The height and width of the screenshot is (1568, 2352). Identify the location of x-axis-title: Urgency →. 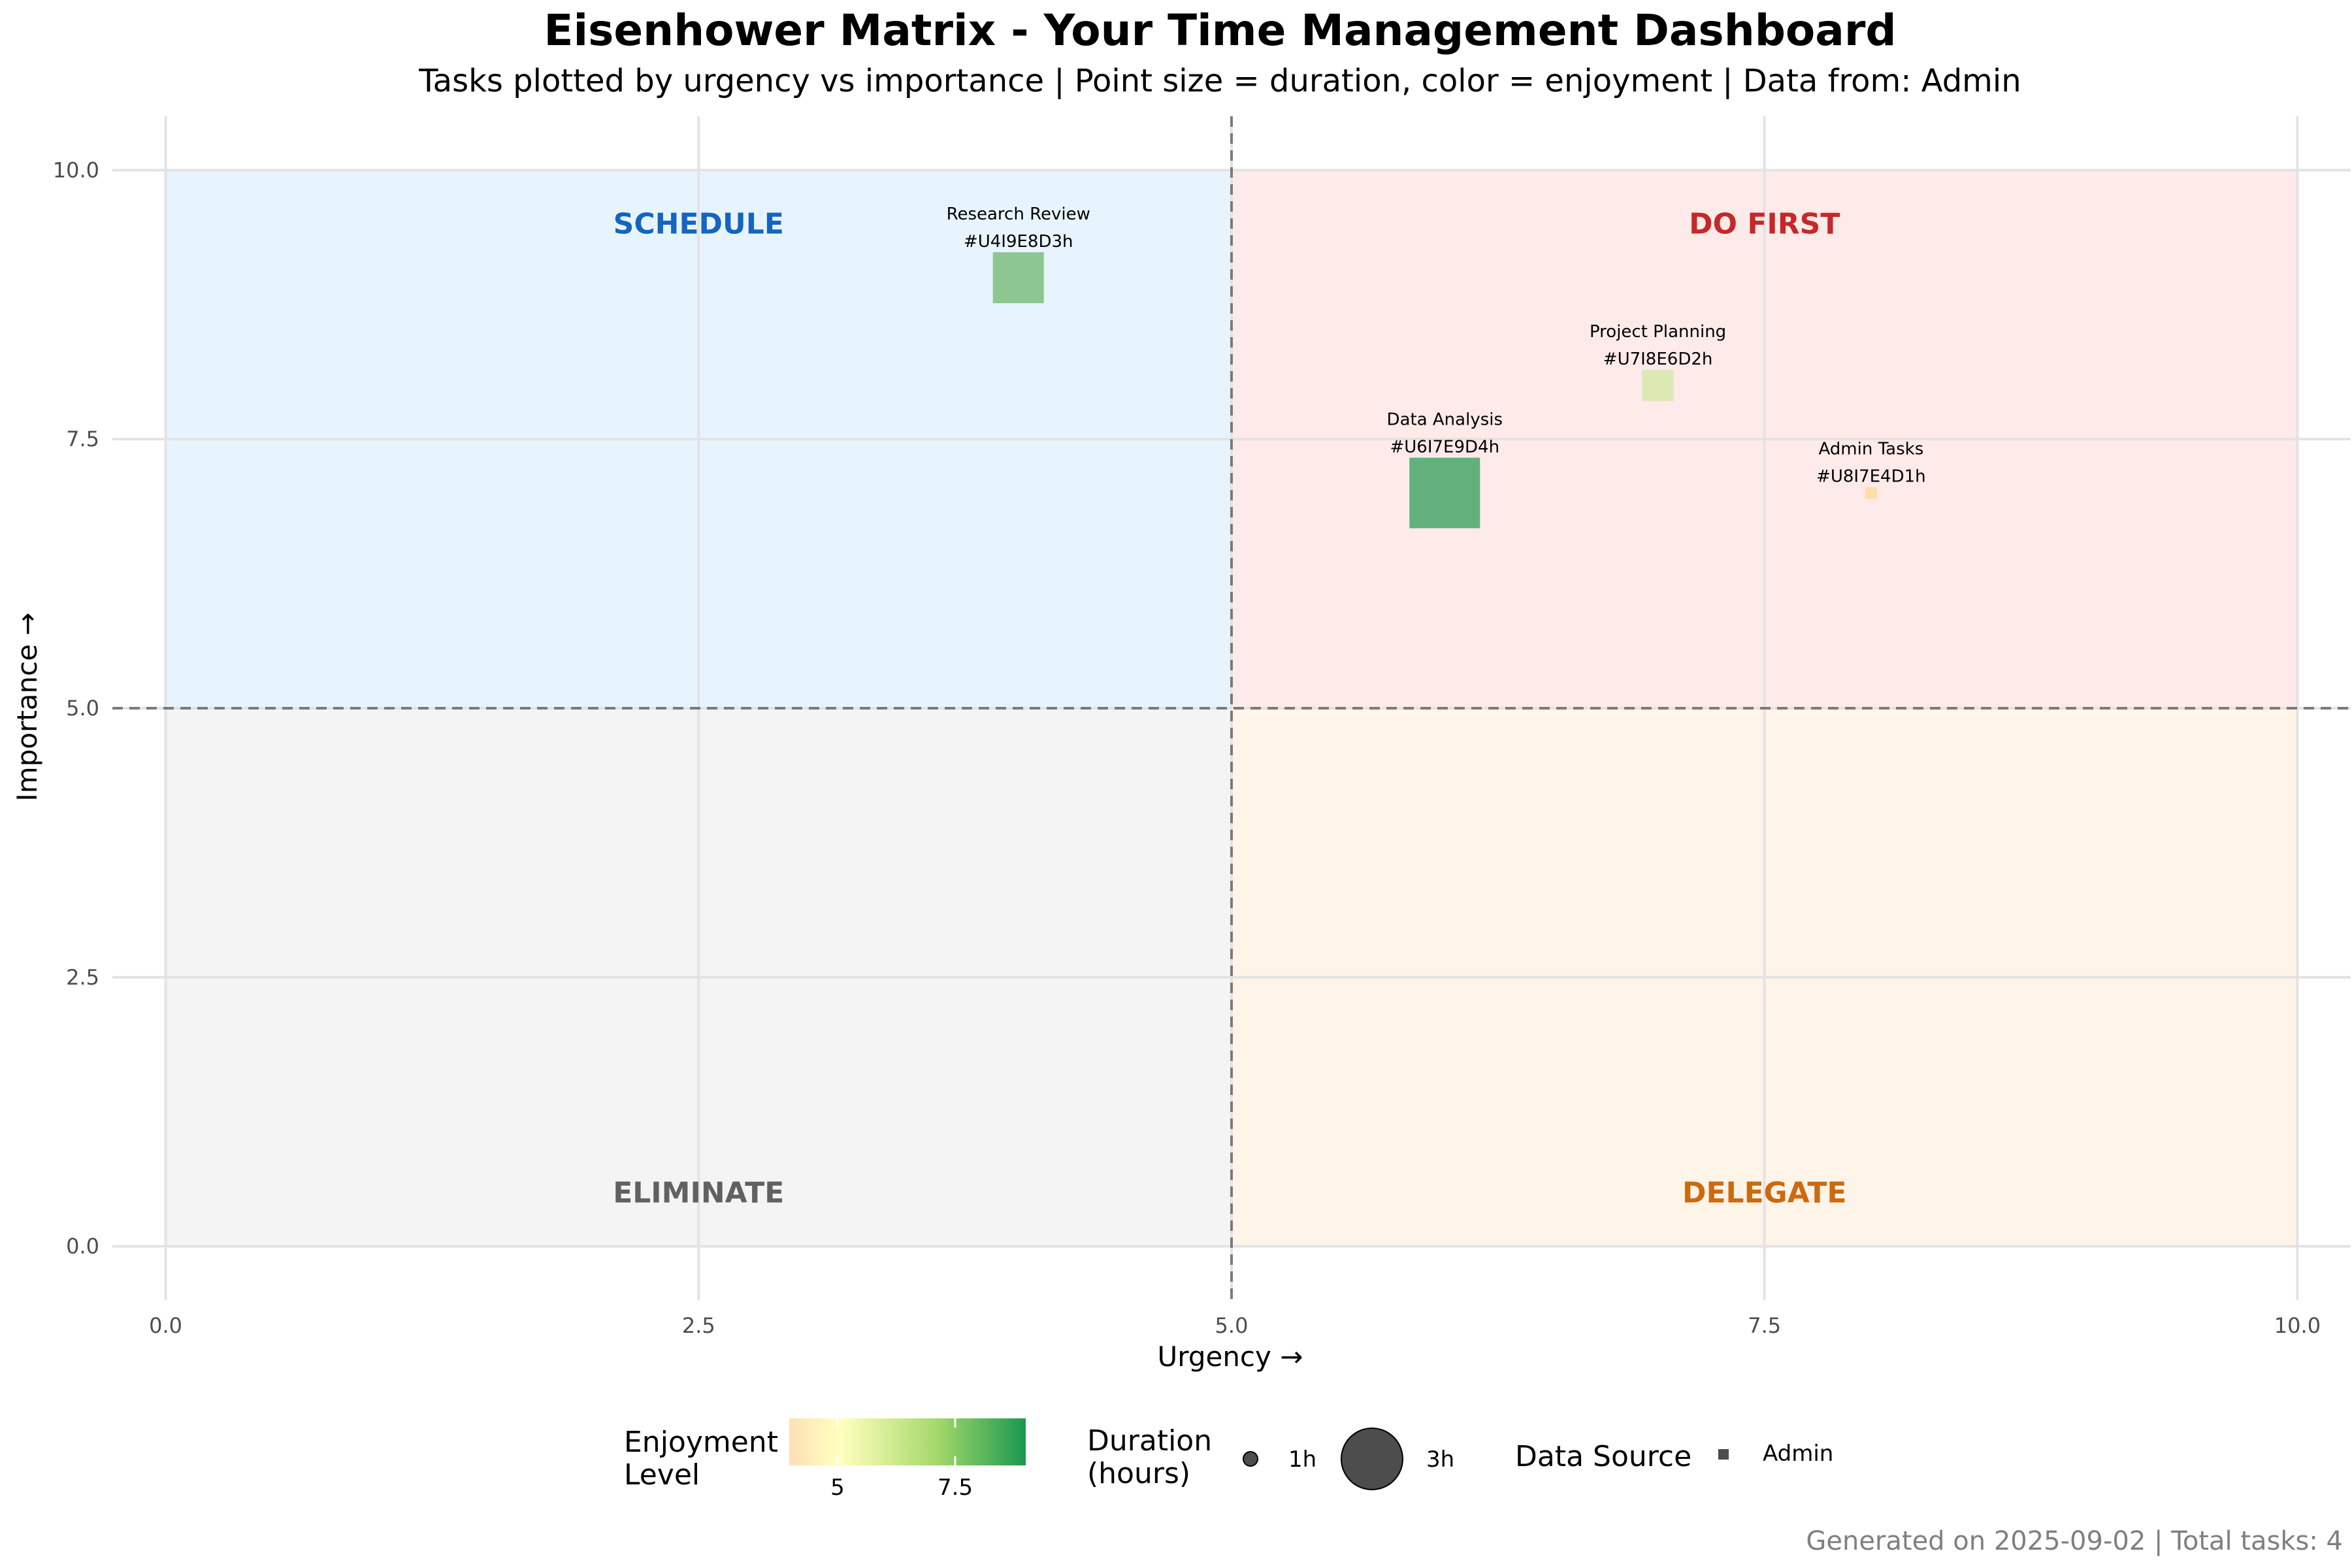
(1230, 1357).